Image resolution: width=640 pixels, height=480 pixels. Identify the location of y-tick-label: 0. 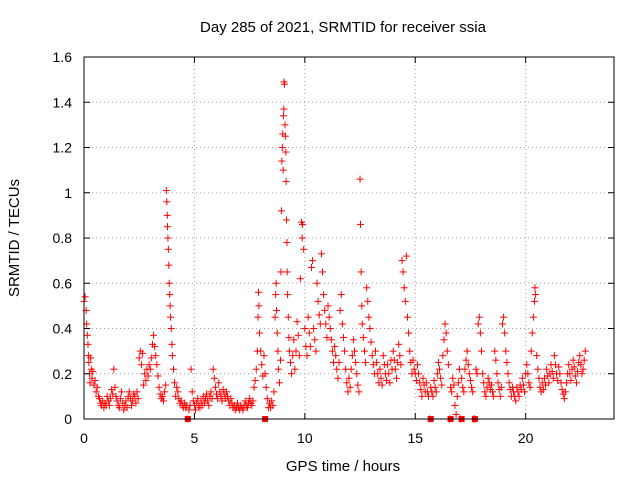
(68, 419).